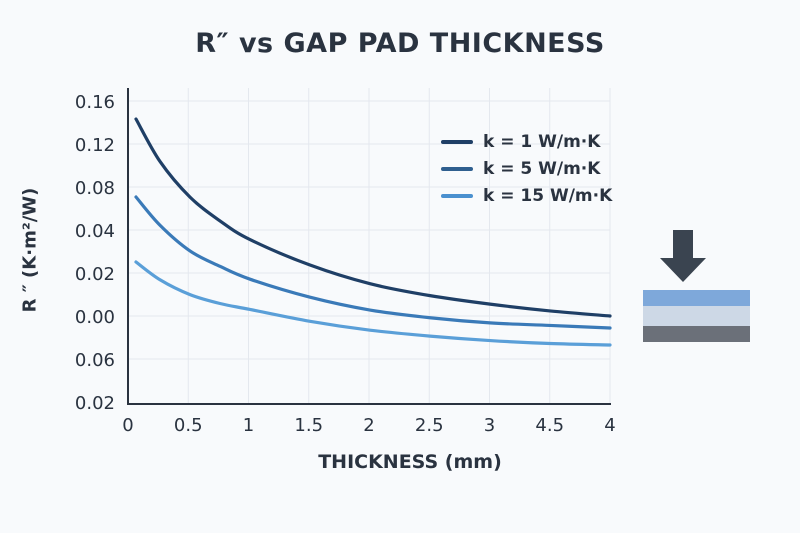 The image size is (800, 533). What do you see at coordinates (410, 462) in the screenshot?
I see `x-axis-label: THICKNESS (mm)` at bounding box center [410, 462].